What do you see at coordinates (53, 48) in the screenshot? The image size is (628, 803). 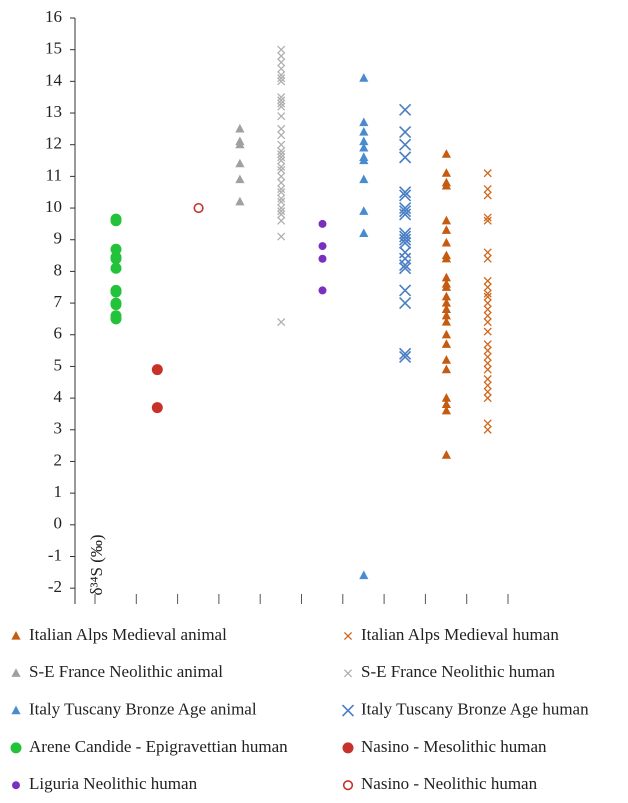 I see `y-tick-label: 15` at bounding box center [53, 48].